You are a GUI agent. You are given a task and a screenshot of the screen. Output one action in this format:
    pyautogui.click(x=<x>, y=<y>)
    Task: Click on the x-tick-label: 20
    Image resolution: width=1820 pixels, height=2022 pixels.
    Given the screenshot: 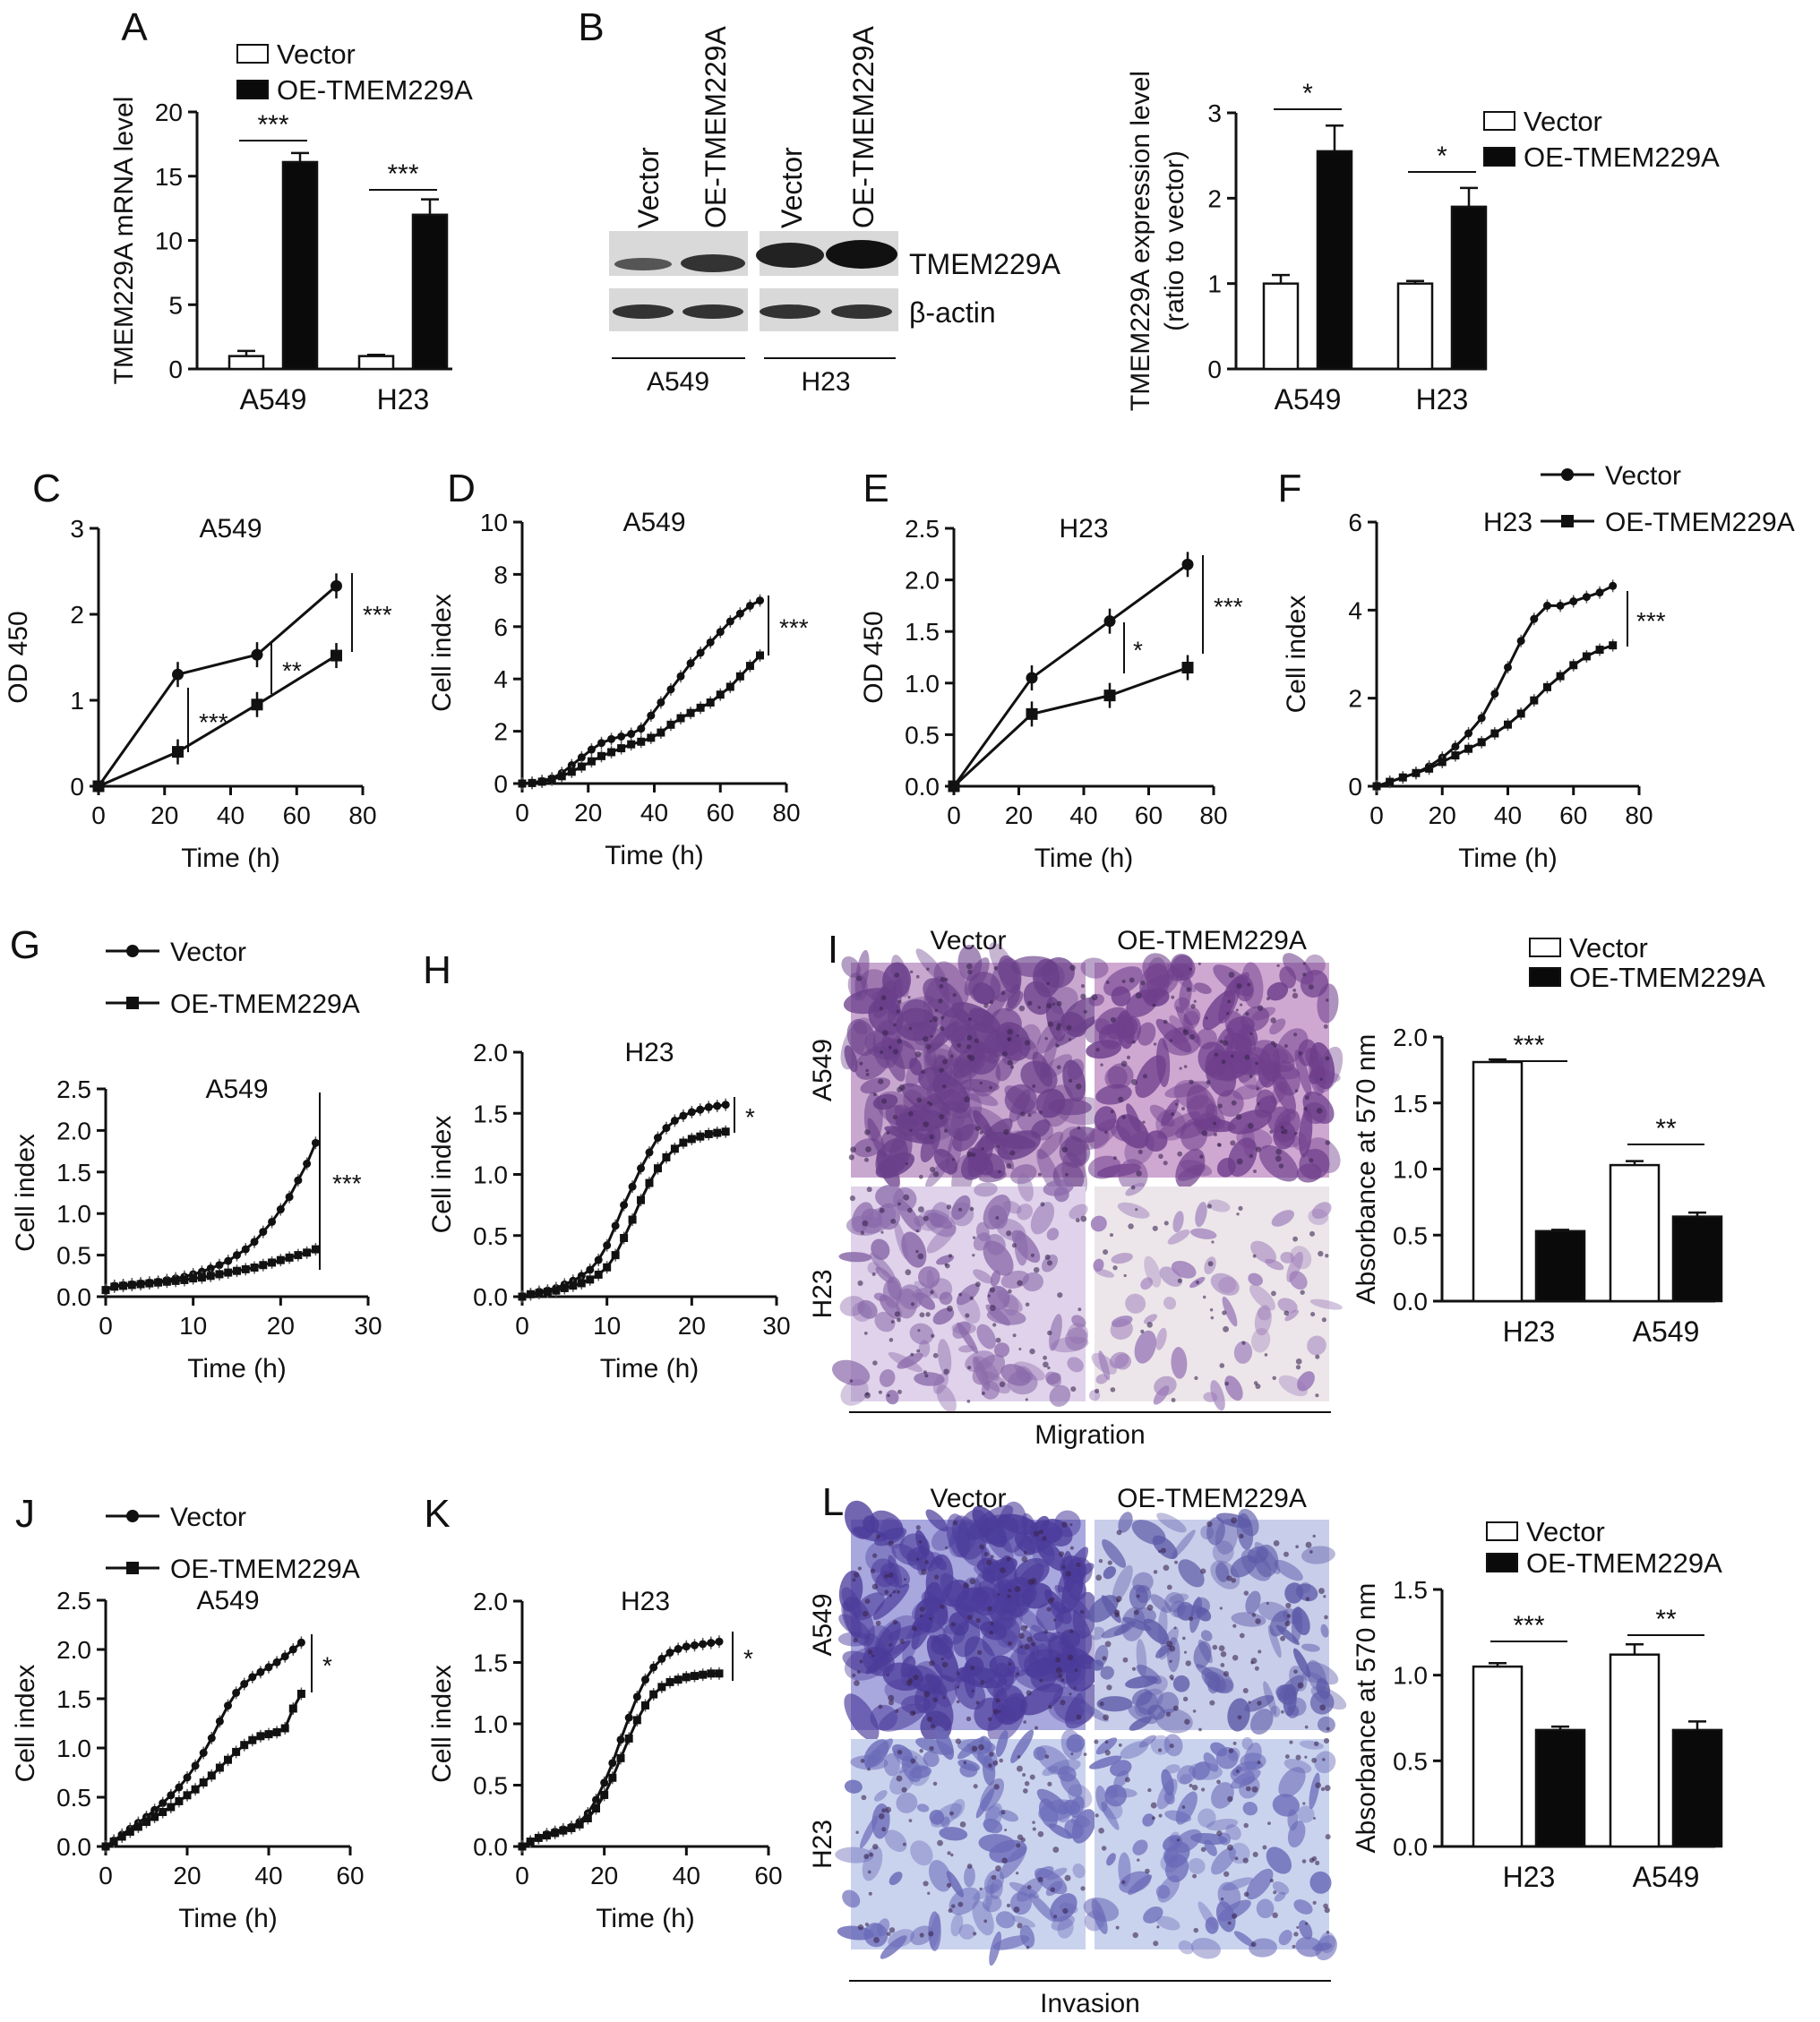 What is the action you would take?
    pyautogui.click(x=281, y=1326)
    